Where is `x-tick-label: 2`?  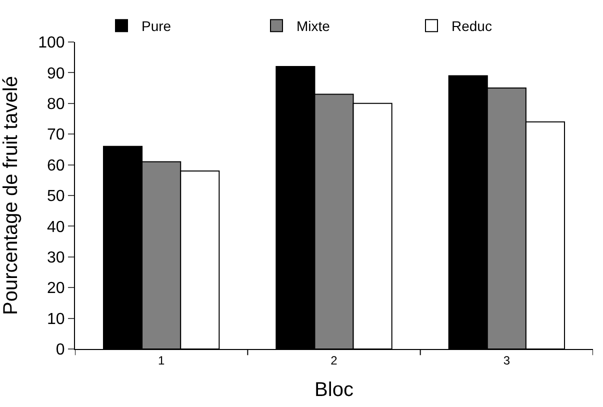 x-tick-label: 2 is located at coordinates (334, 360).